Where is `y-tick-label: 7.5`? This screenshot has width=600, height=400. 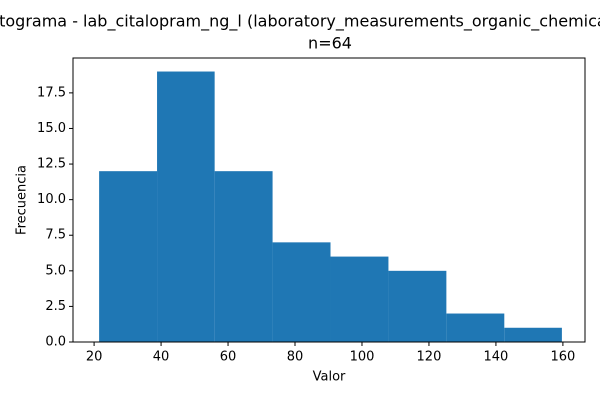
y-tick-label: 7.5 is located at coordinates (55, 235).